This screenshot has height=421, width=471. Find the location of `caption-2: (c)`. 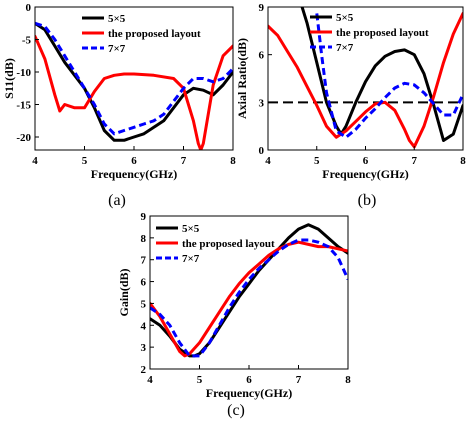

caption-2: (c) is located at coordinates (236, 410).